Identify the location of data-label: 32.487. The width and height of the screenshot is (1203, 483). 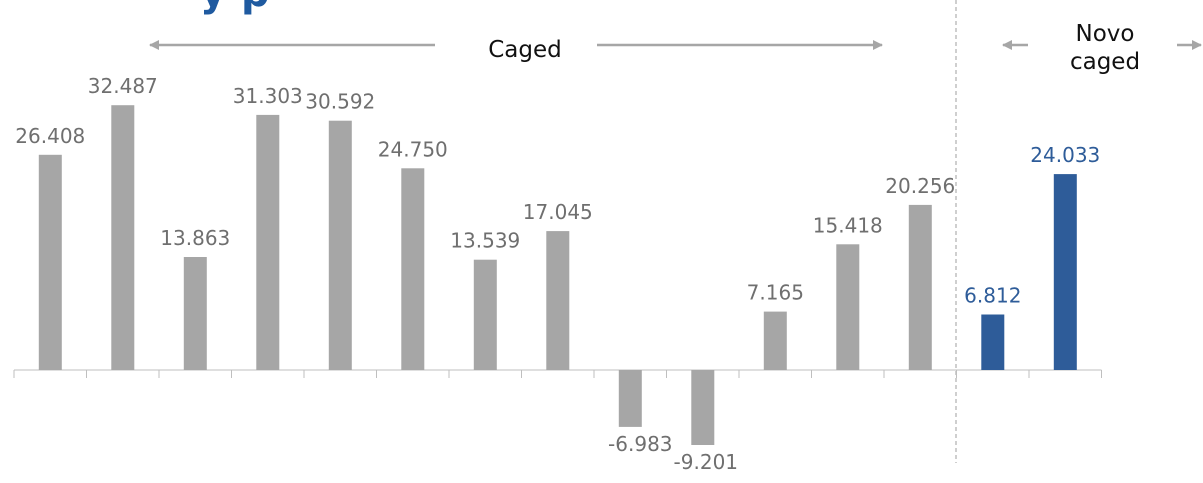
(123, 86).